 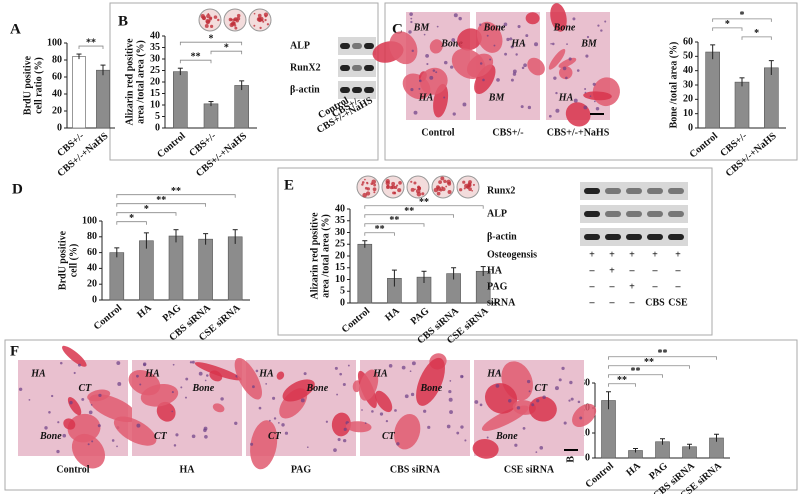 I want to click on y-tick-label: 0, so click(x=690, y=127).